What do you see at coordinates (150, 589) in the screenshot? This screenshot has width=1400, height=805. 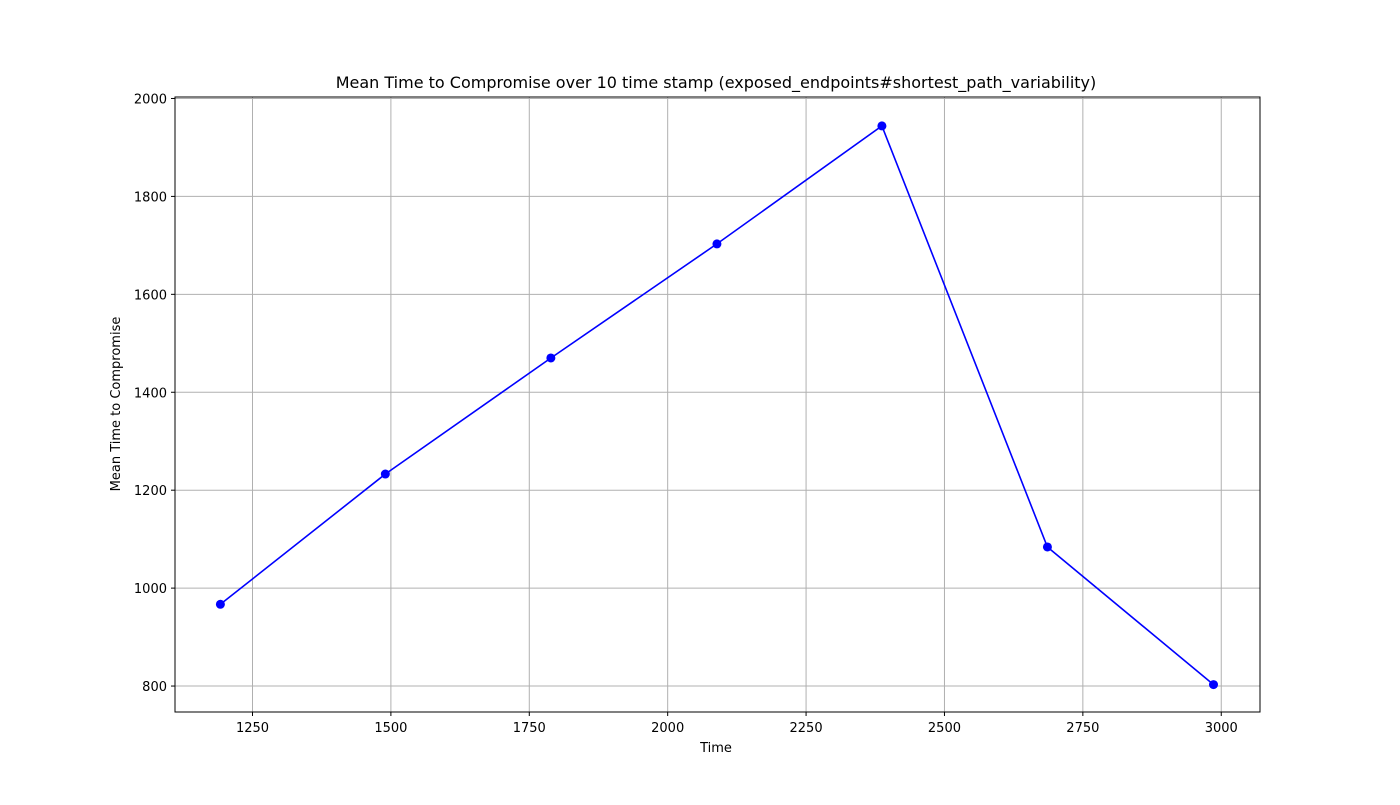 I see `y-tick-label: 1000` at bounding box center [150, 589].